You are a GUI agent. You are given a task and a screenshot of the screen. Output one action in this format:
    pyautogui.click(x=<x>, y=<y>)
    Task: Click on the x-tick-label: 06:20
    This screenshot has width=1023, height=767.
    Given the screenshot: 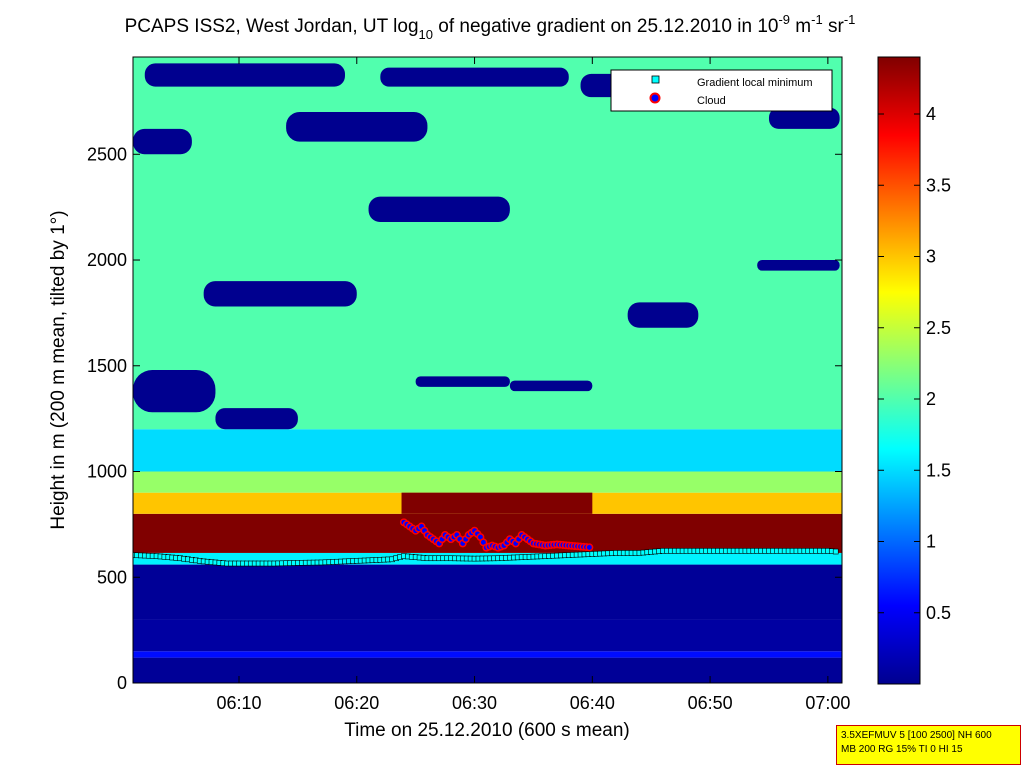 What is the action you would take?
    pyautogui.click(x=356, y=703)
    